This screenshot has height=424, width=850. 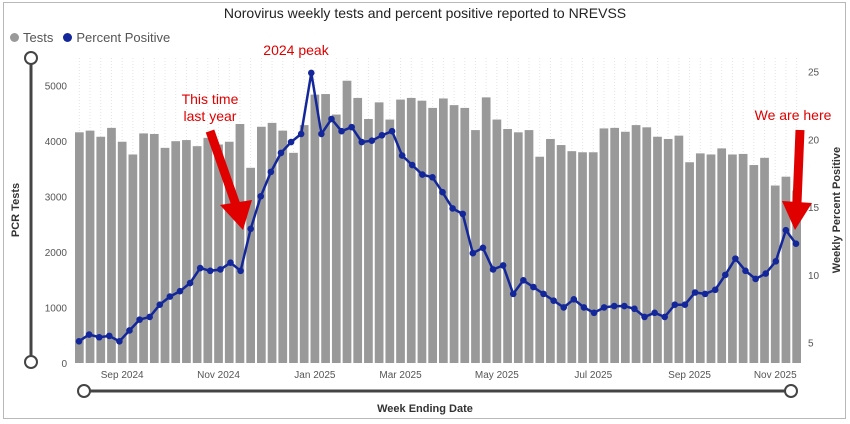 I want to click on vertical-scroll-handle-top, so click(x=31, y=58).